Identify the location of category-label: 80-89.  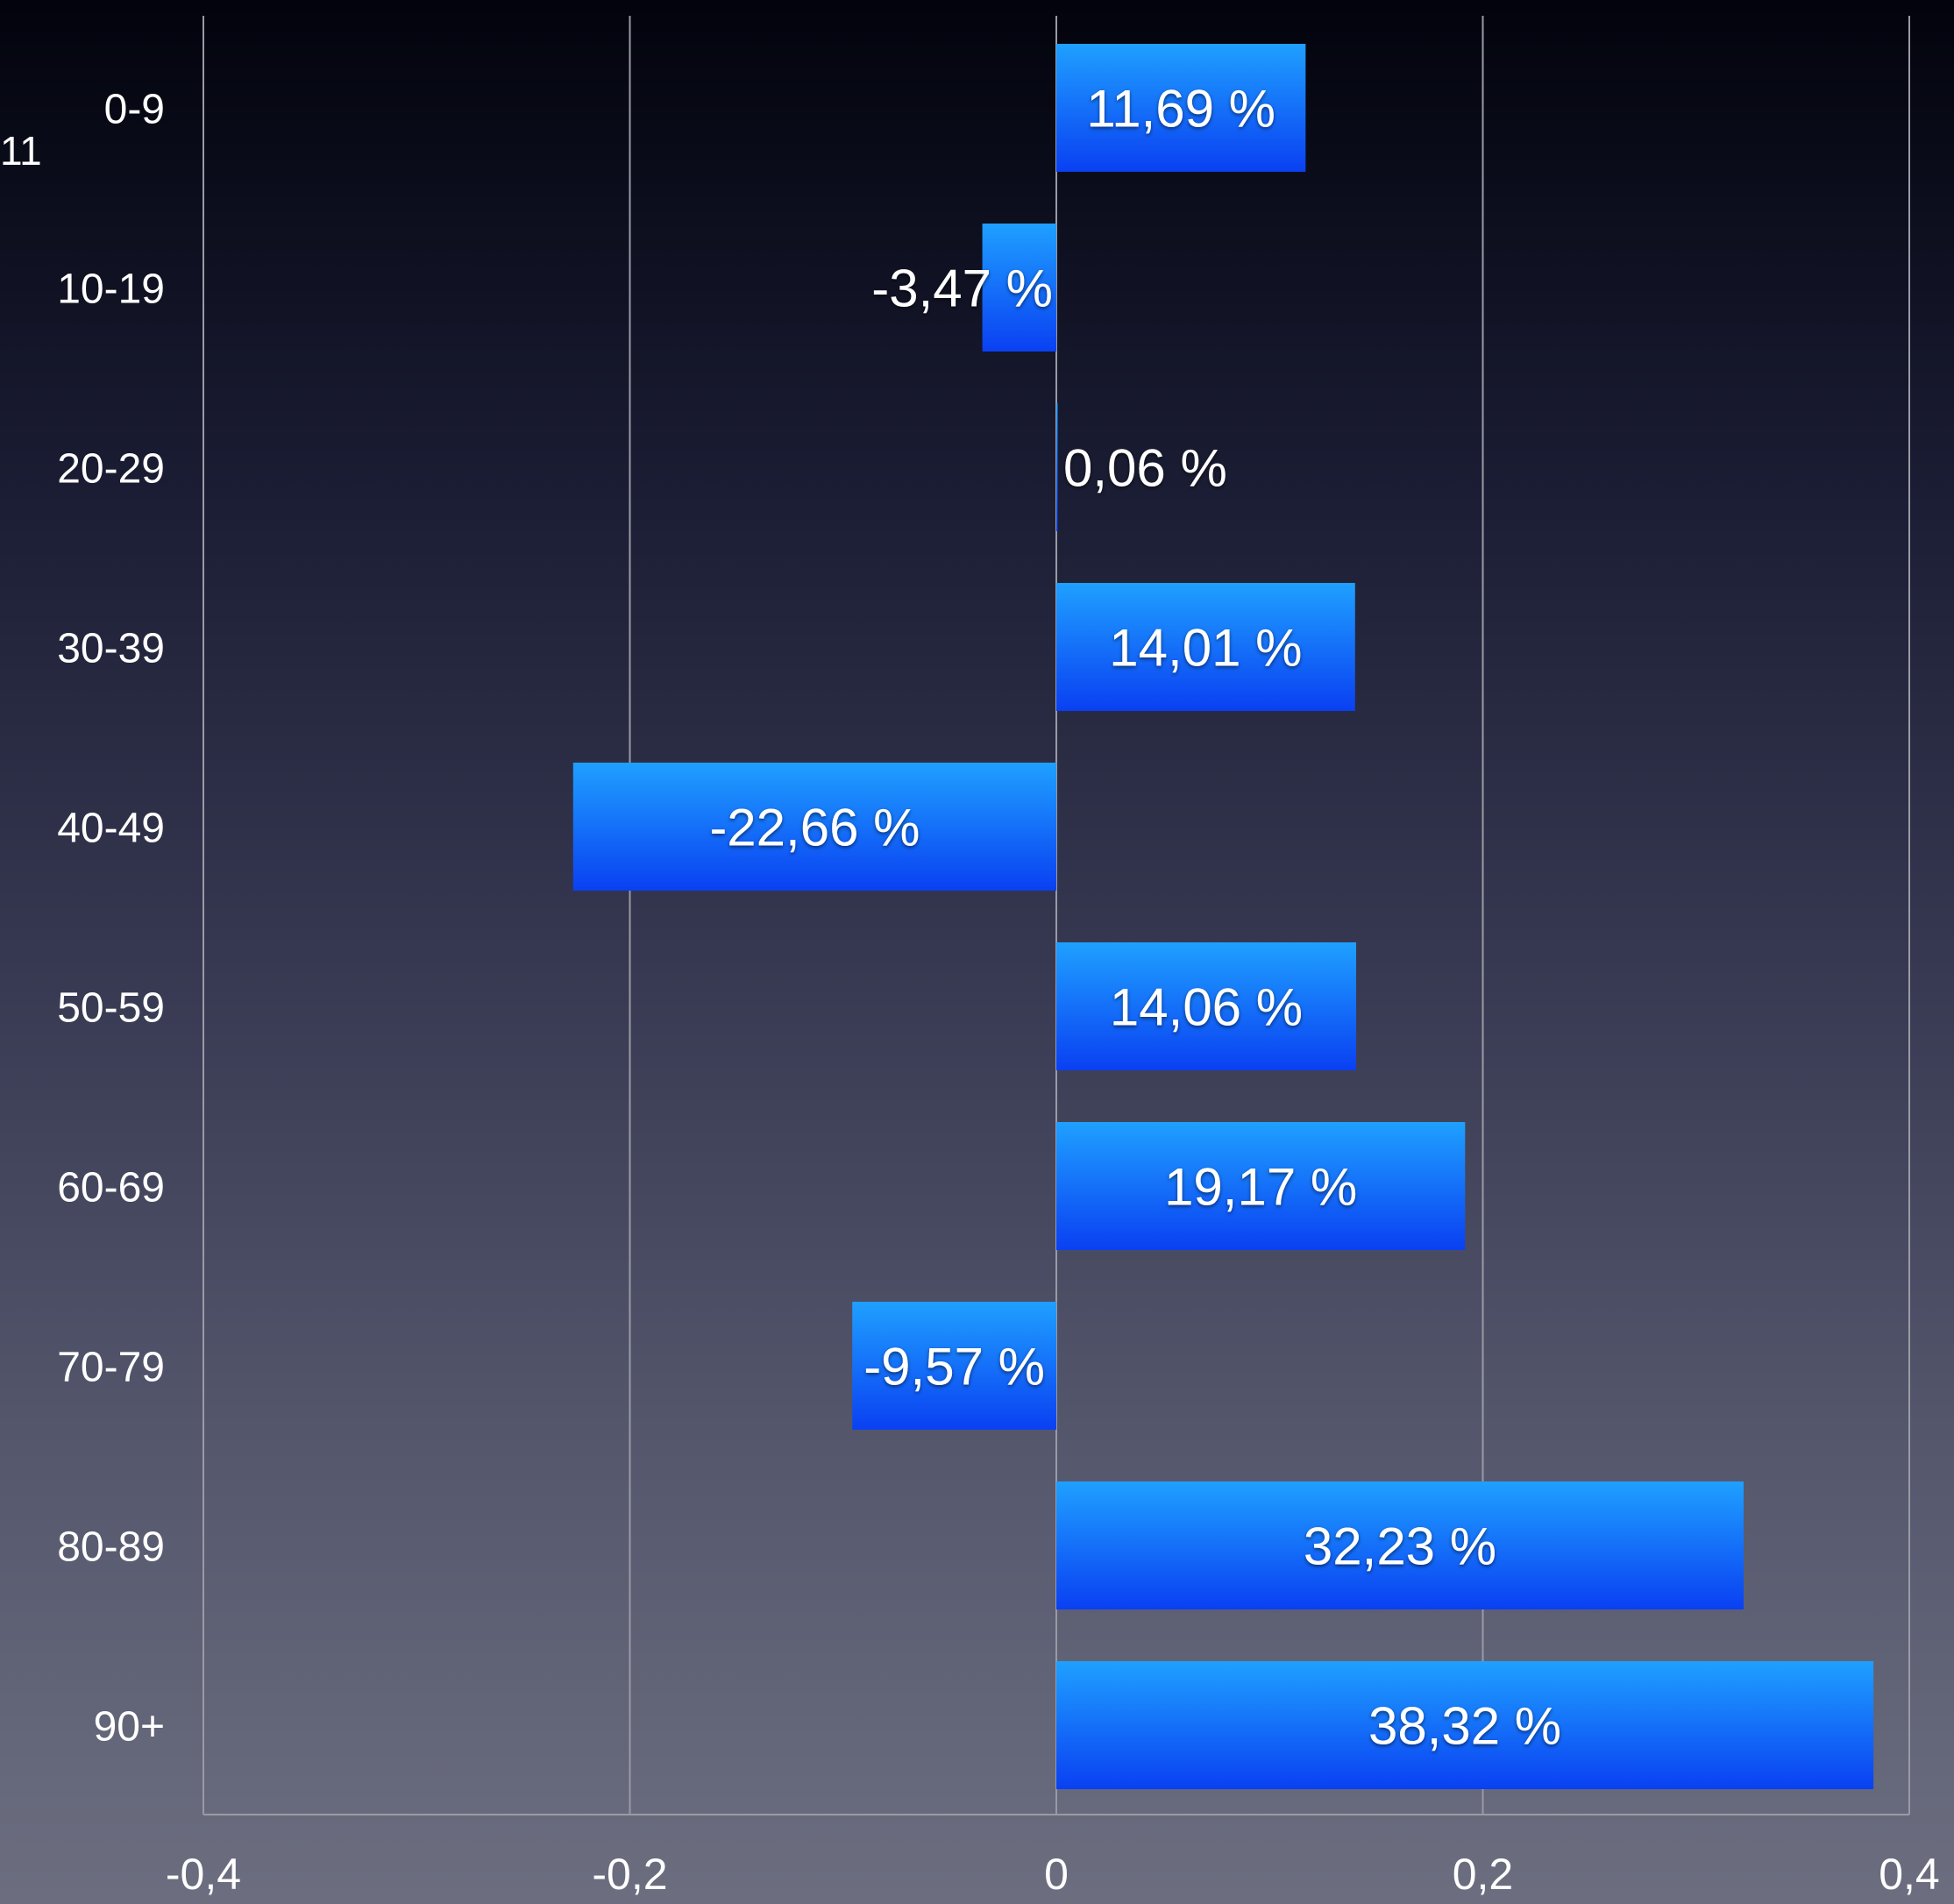
(111, 1547).